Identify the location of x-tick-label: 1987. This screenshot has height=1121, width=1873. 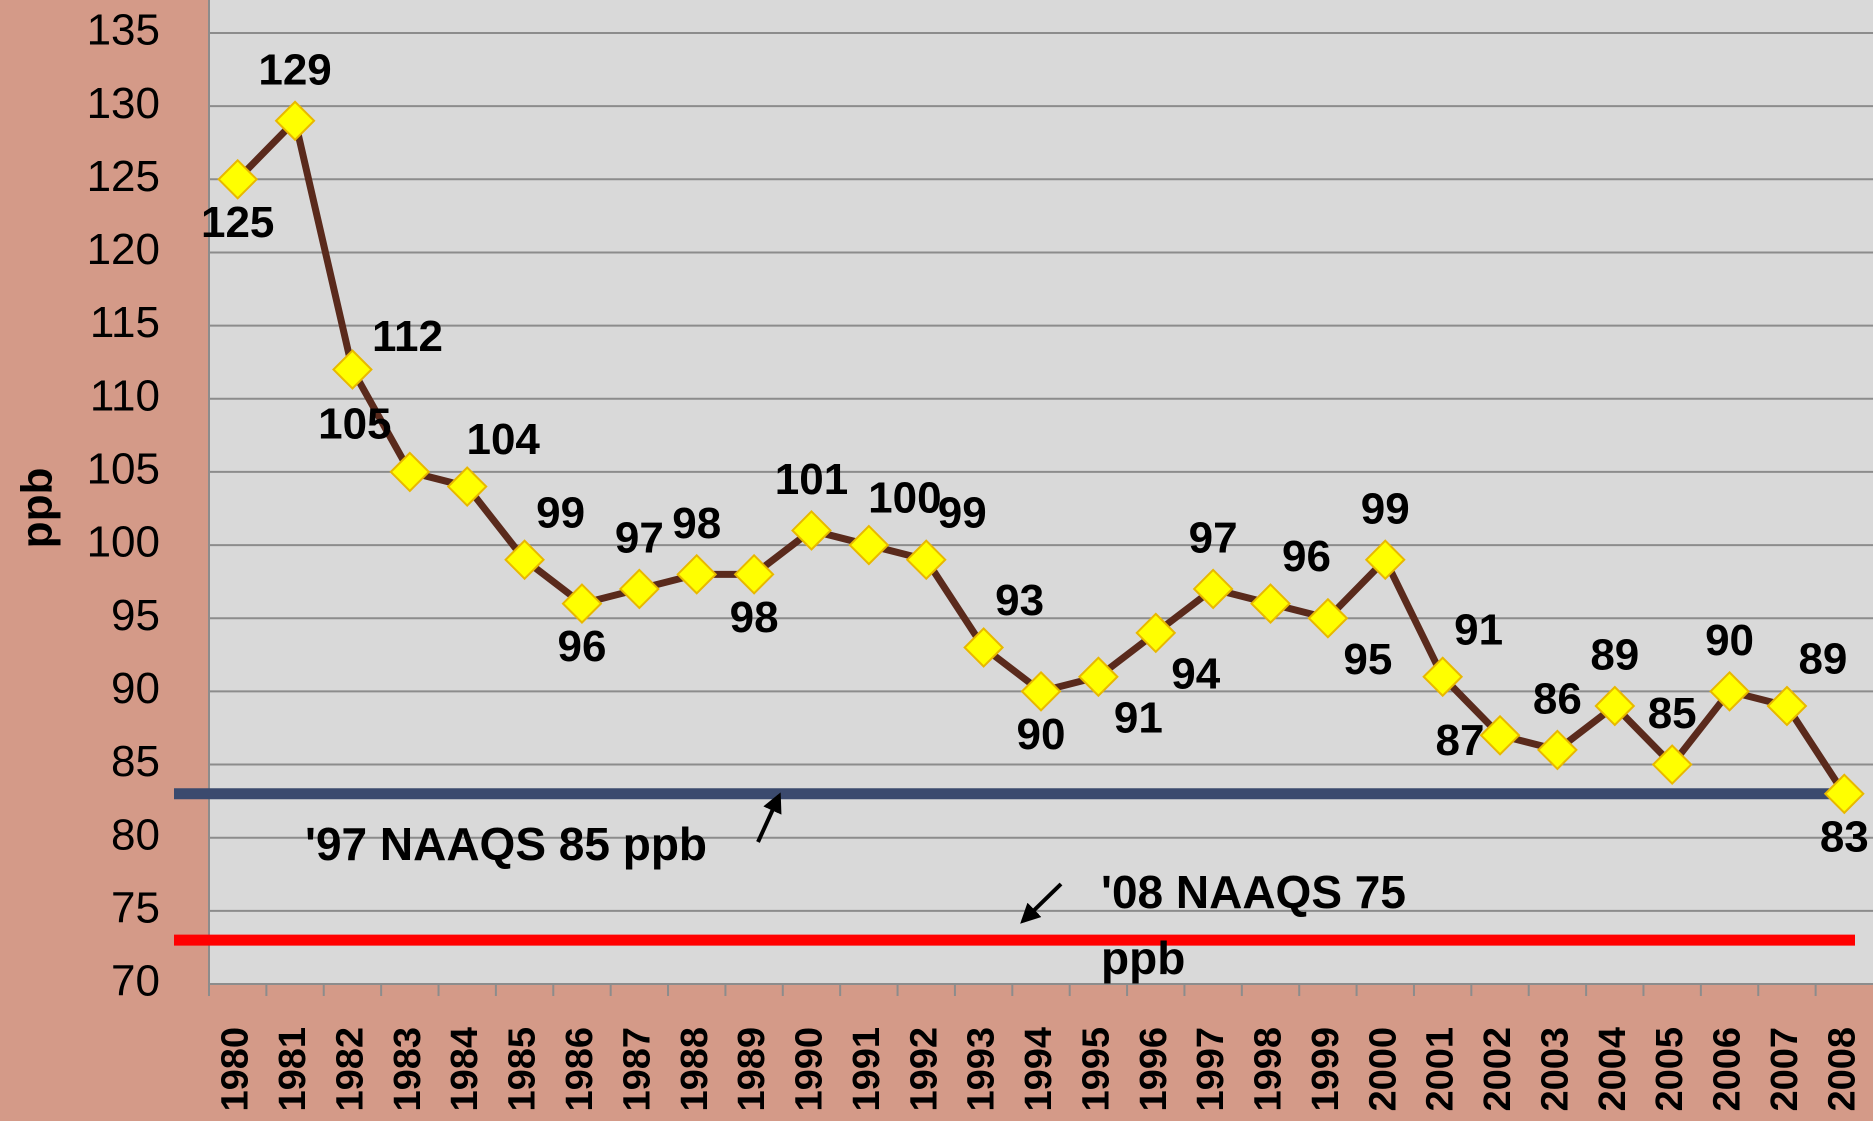
(637, 1069).